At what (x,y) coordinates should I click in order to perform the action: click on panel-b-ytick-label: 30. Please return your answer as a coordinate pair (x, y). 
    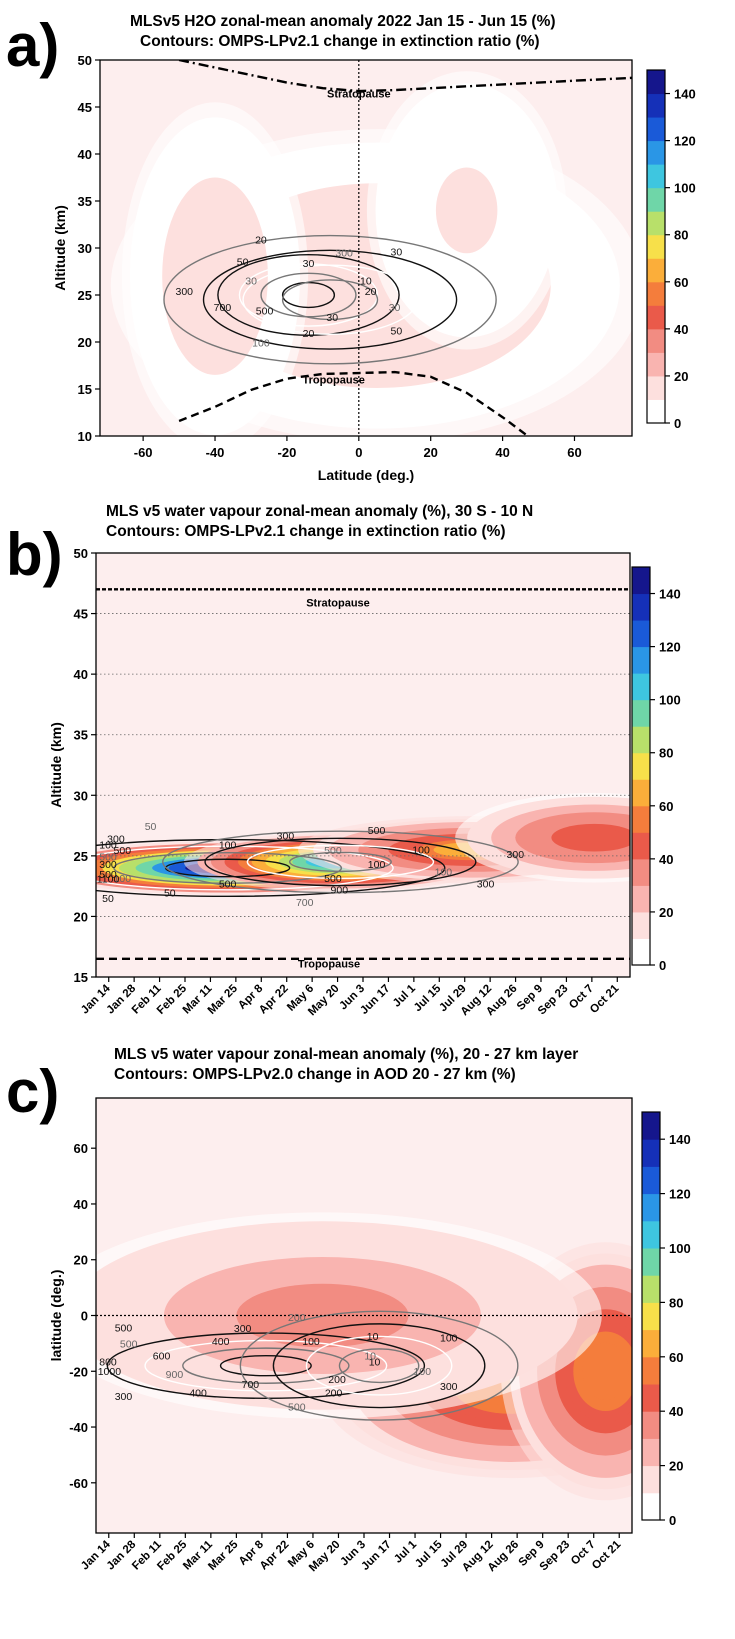
    Looking at the image, I should click on (81, 795).